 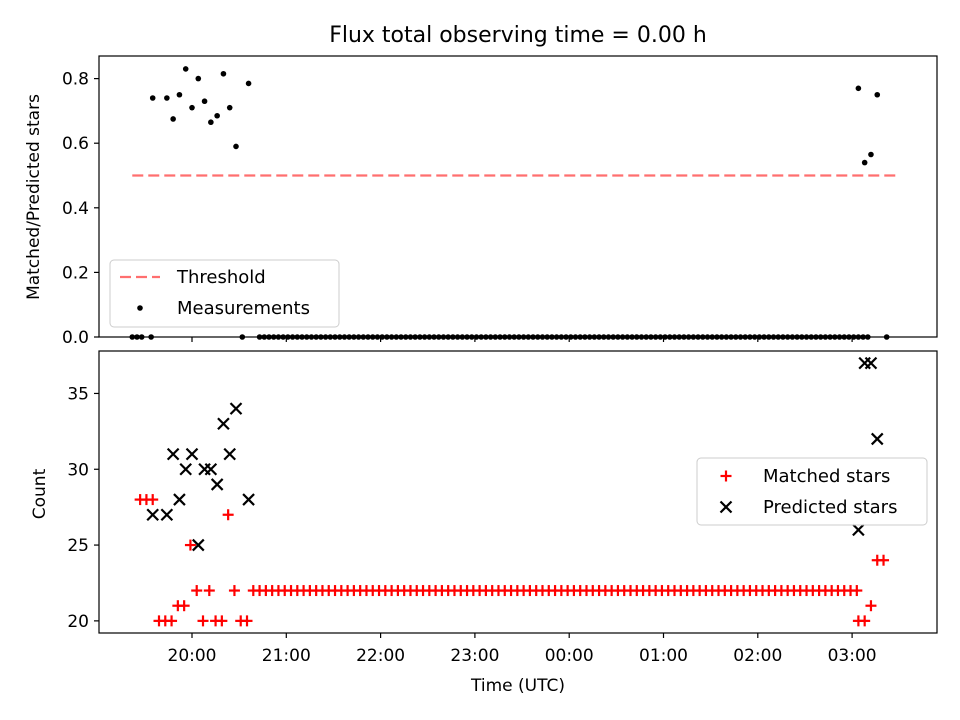 What do you see at coordinates (517, 686) in the screenshot?
I see `x-axis-label: Time (UTC)` at bounding box center [517, 686].